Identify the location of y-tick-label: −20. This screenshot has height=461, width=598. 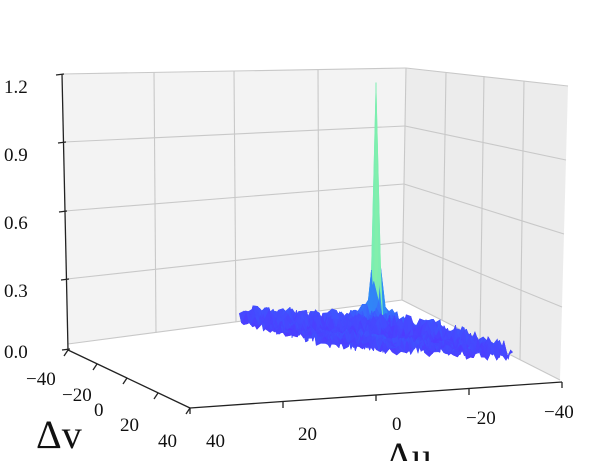
(77, 395).